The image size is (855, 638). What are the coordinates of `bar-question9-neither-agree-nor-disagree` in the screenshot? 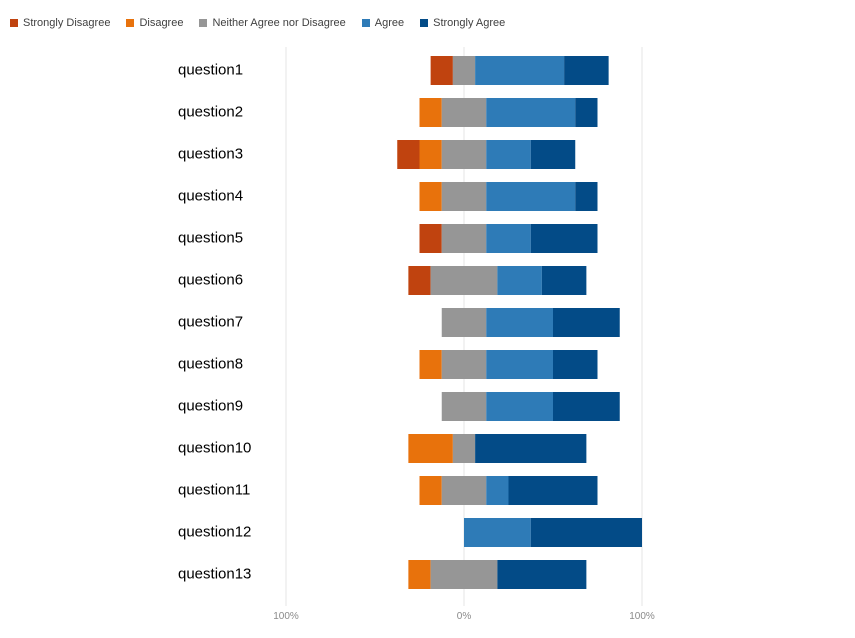 It's located at (464, 406).